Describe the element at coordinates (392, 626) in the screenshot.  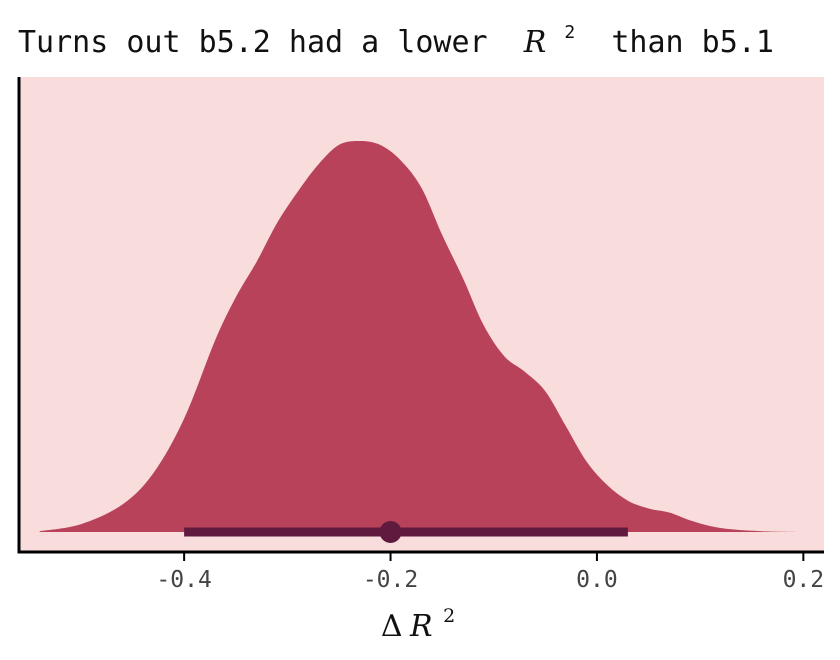
I see `x-axis-label-delta: Δ` at that location.